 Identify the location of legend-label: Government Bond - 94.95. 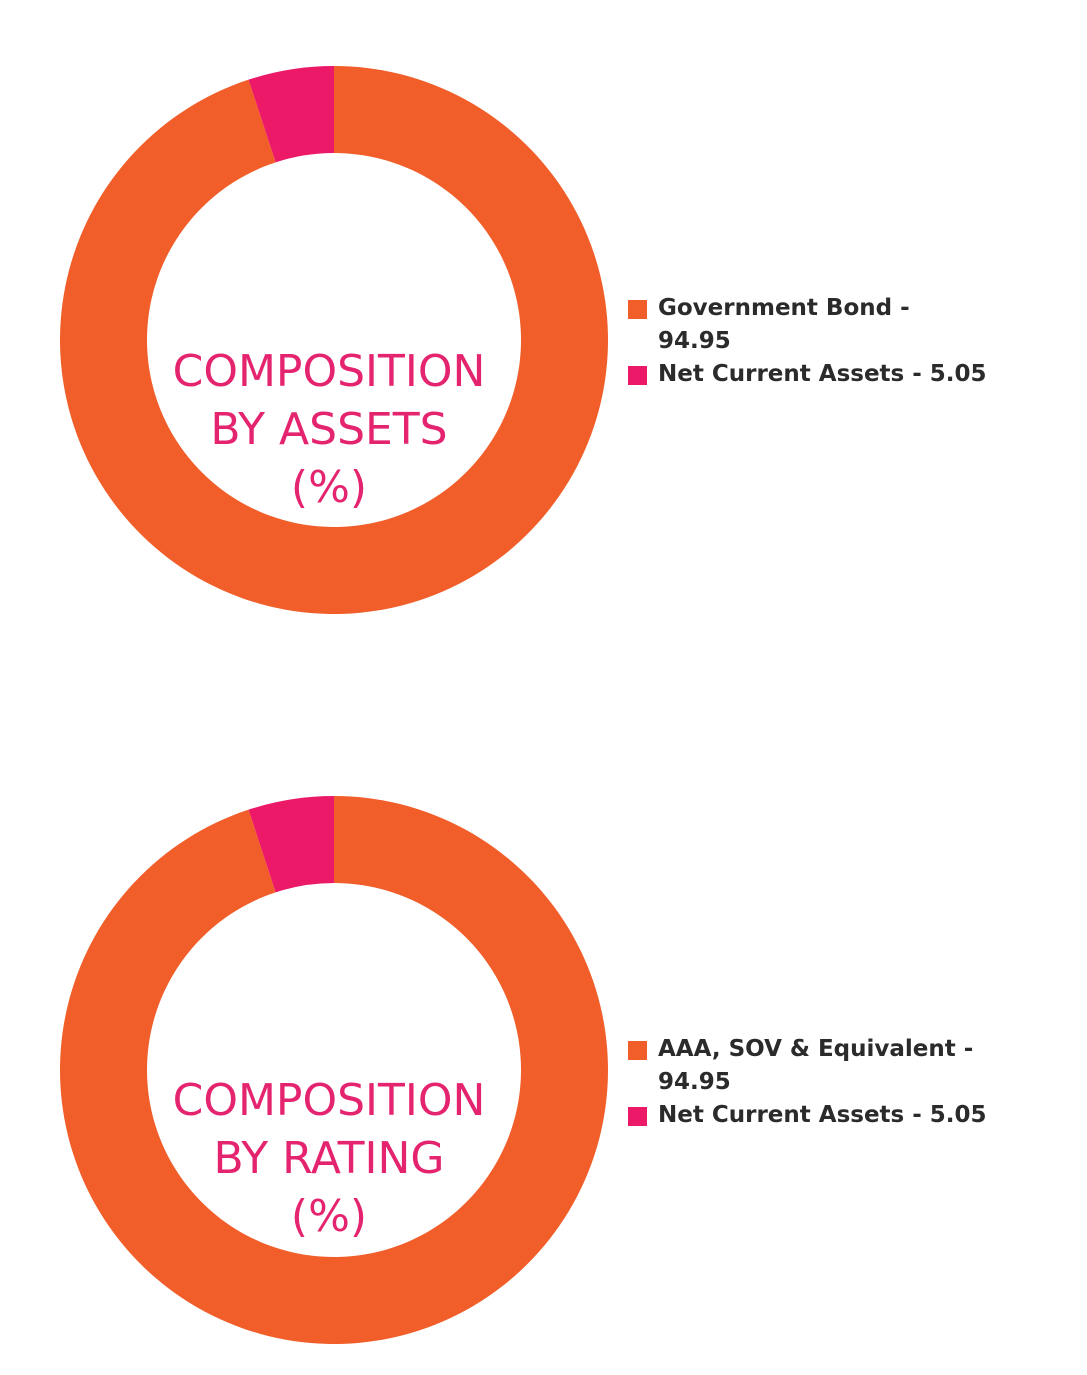
(784, 324).